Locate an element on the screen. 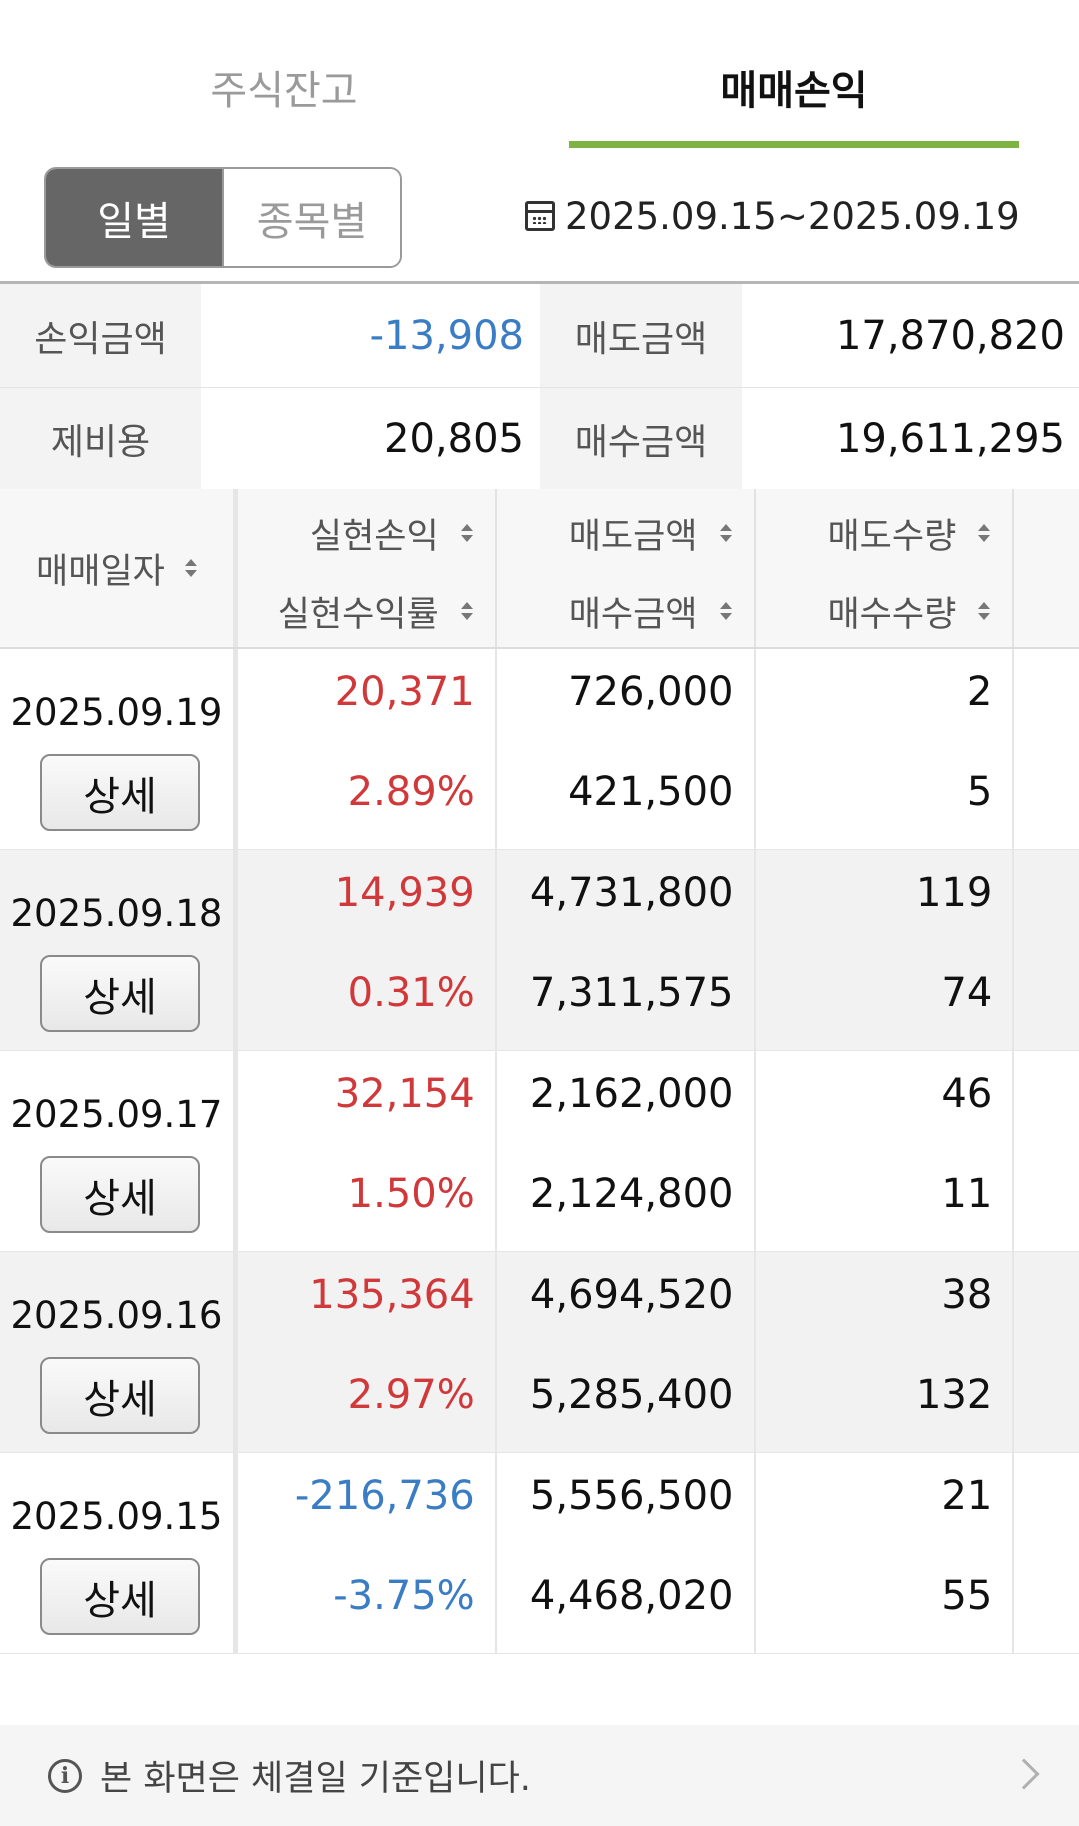 This screenshot has width=1079, height=1826. fees-label: 제비용 is located at coordinates (100, 439).